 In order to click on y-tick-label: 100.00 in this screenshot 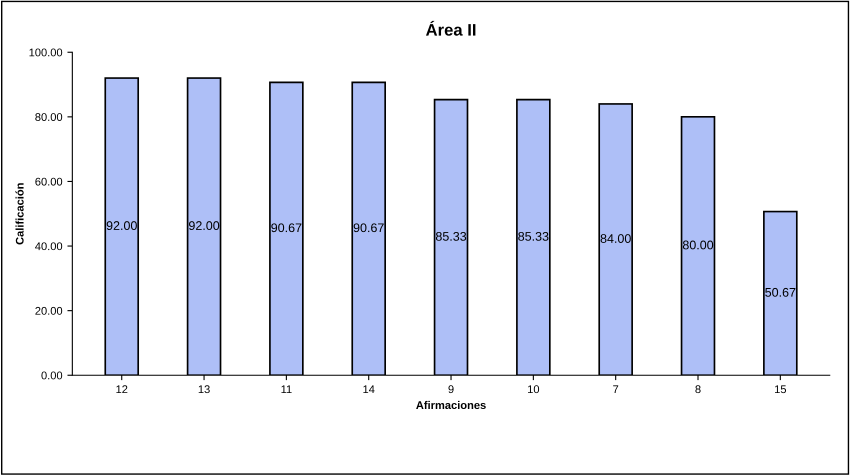, I will do `click(45, 52)`.